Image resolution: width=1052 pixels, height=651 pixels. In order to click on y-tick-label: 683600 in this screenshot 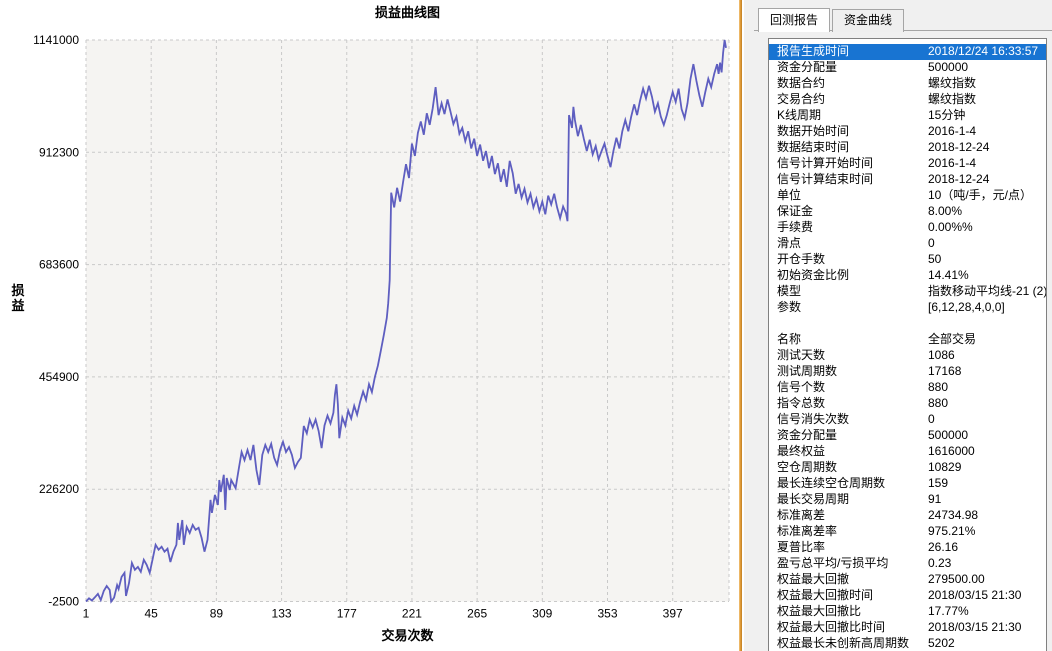, I will do `click(59, 265)`.